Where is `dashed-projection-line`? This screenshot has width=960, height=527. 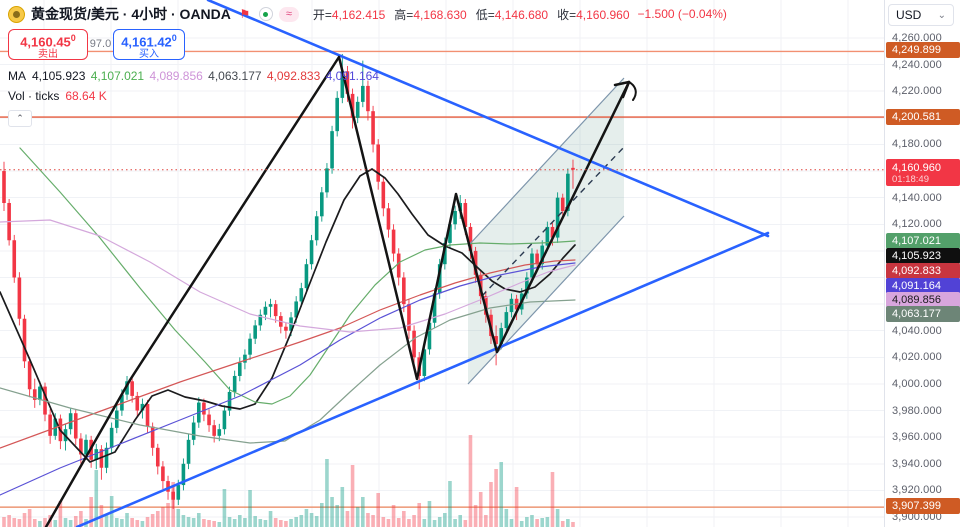 dashed-projection-line is located at coordinates (553, 221).